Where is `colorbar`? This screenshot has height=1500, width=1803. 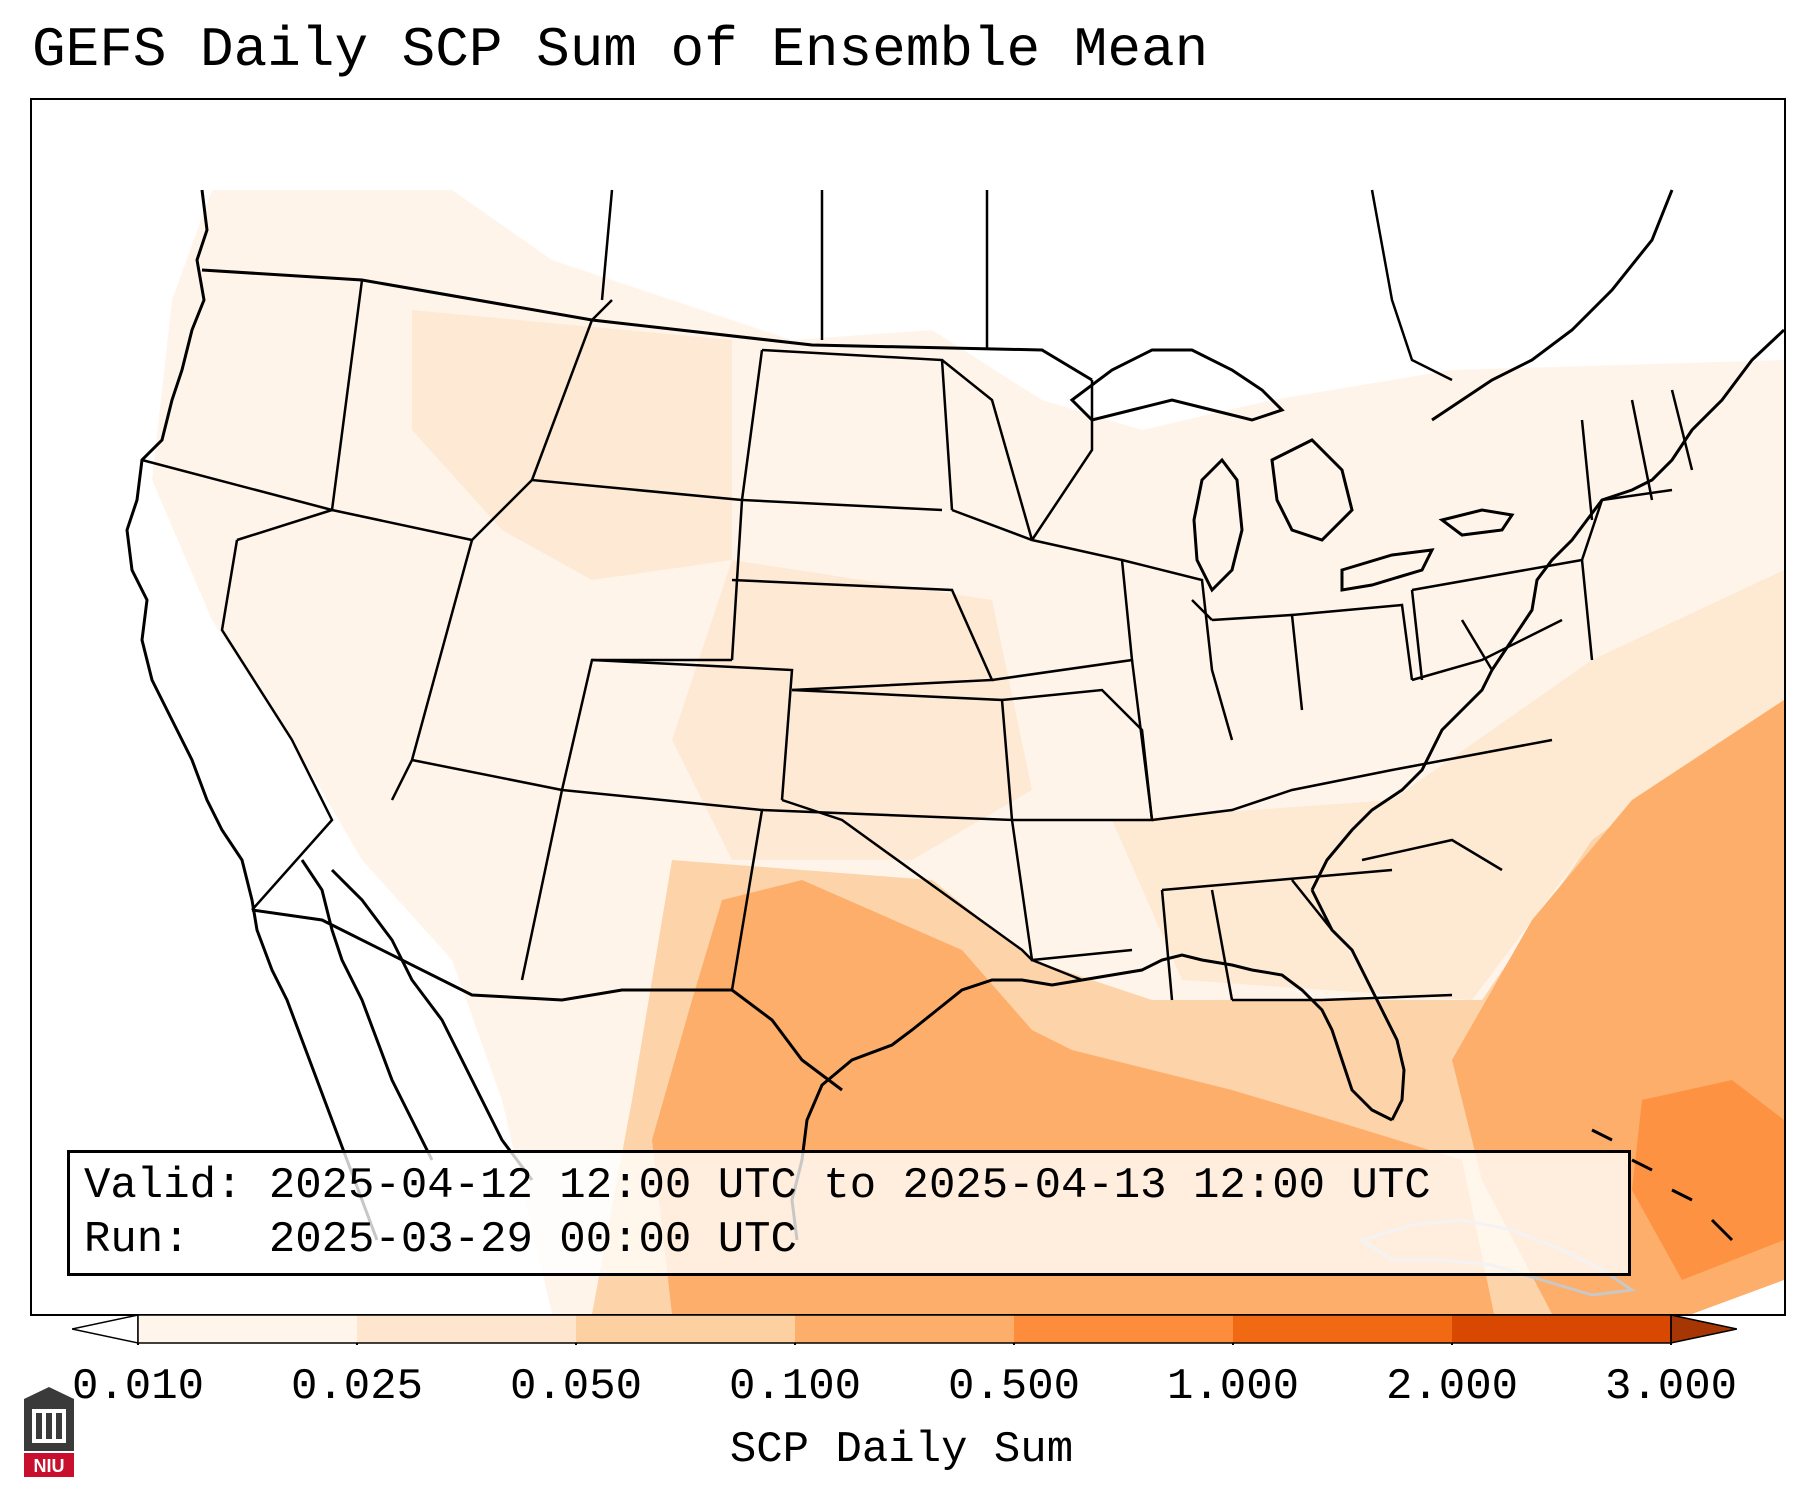 colorbar is located at coordinates (904, 1329).